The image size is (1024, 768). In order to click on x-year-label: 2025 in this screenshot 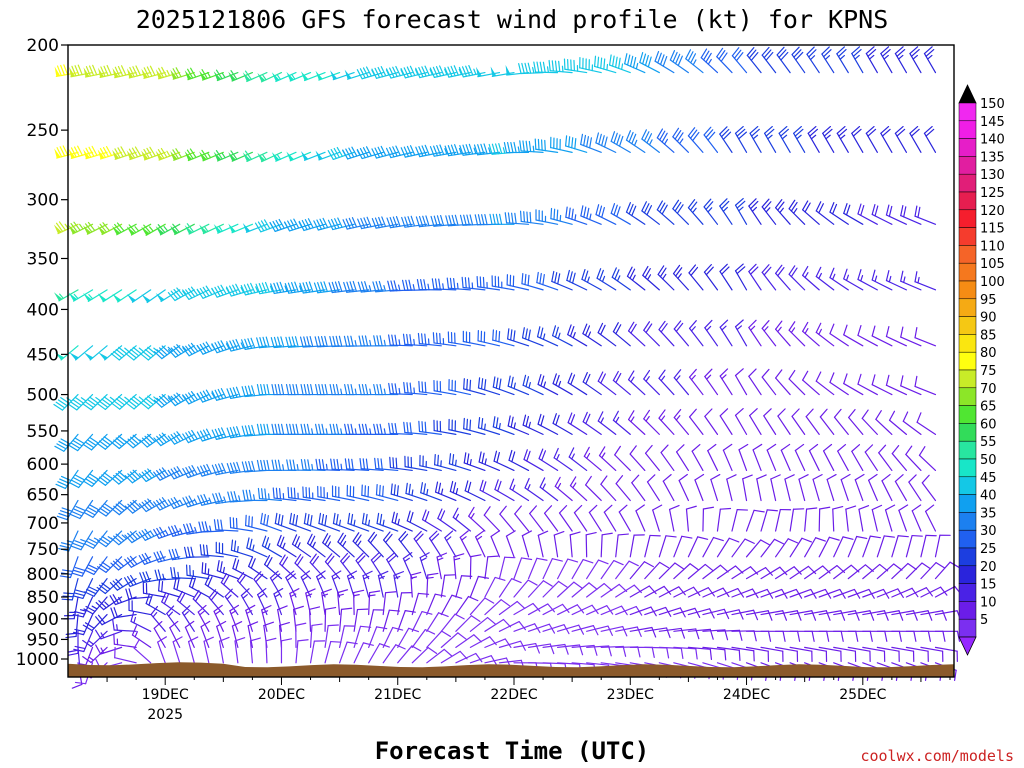, I will do `click(165, 715)`.